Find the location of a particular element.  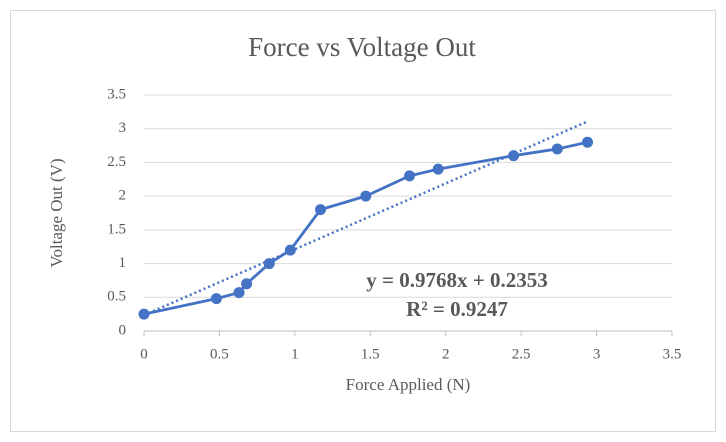

y-axis-label: Voltage Out (V) is located at coordinates (56, 212).